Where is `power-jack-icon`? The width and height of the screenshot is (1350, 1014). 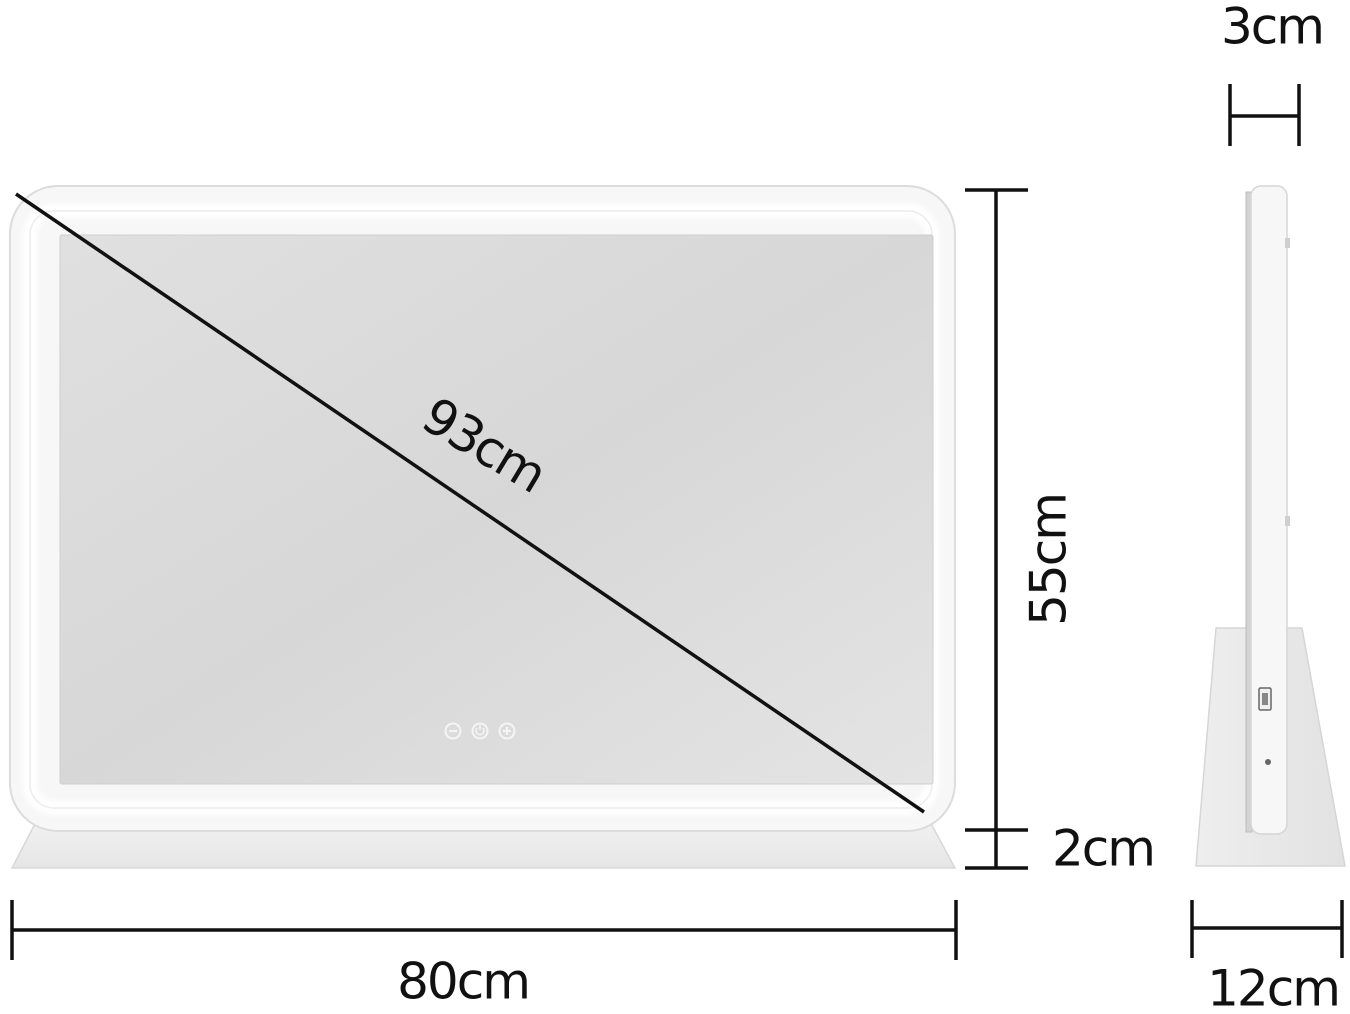
power-jack-icon is located at coordinates (1268, 762).